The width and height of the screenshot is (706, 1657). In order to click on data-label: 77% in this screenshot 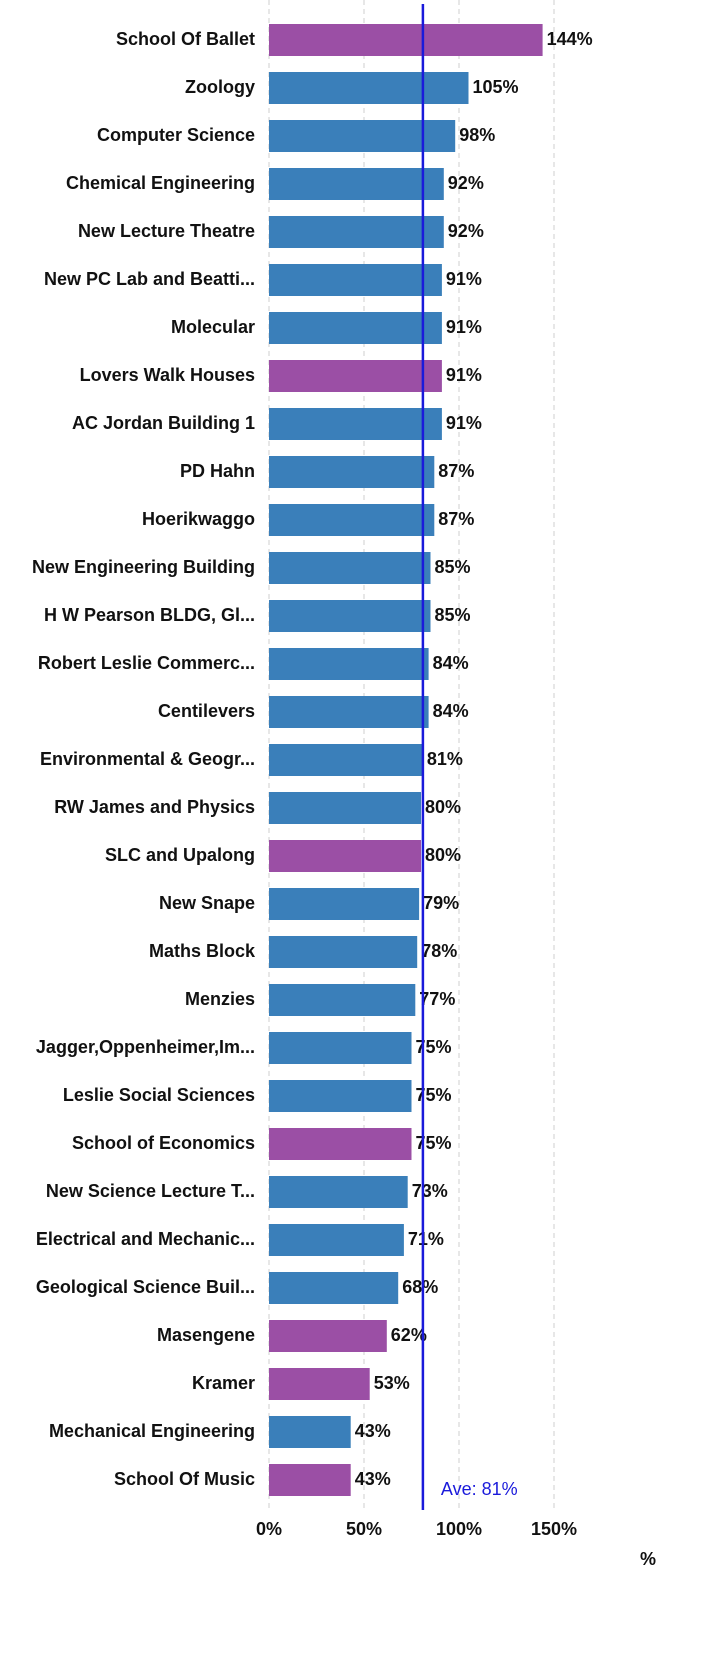, I will do `click(437, 999)`.